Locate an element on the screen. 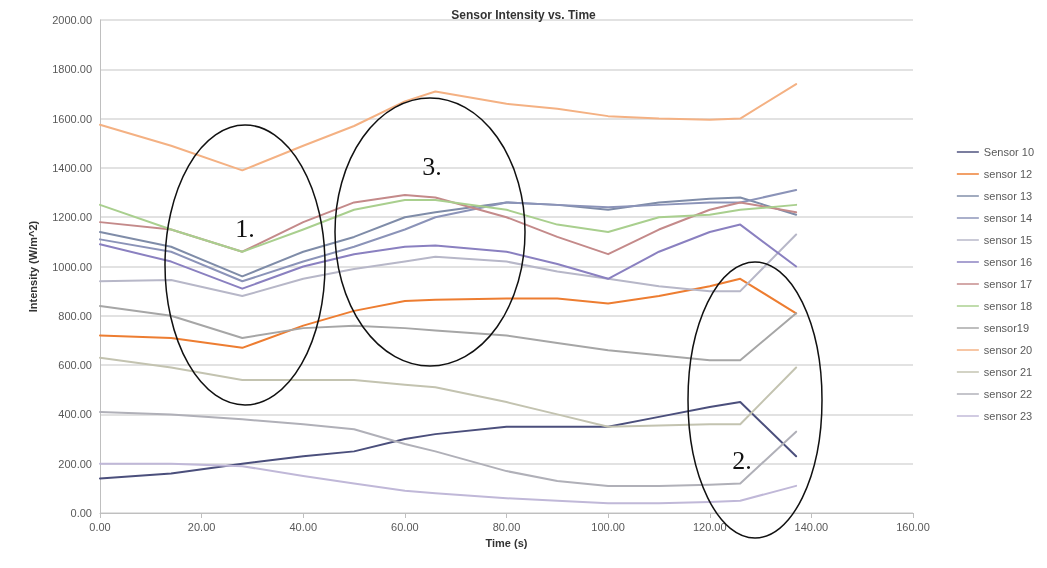  x-tick-label: 0.00 is located at coordinates (100, 526).